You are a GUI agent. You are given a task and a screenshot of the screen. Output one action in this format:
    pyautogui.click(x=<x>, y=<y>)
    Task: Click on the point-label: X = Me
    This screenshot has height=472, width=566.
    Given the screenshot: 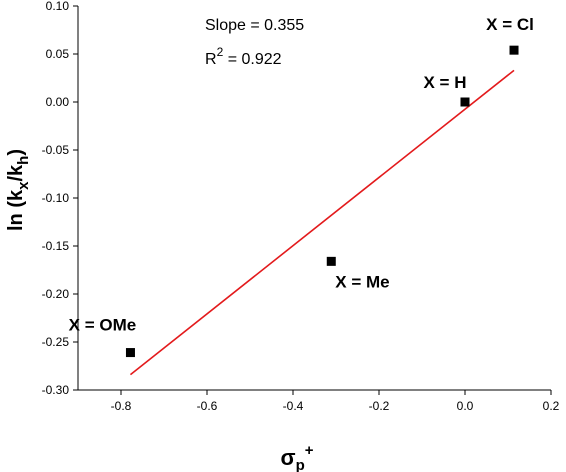 What is the action you would take?
    pyautogui.click(x=362, y=281)
    